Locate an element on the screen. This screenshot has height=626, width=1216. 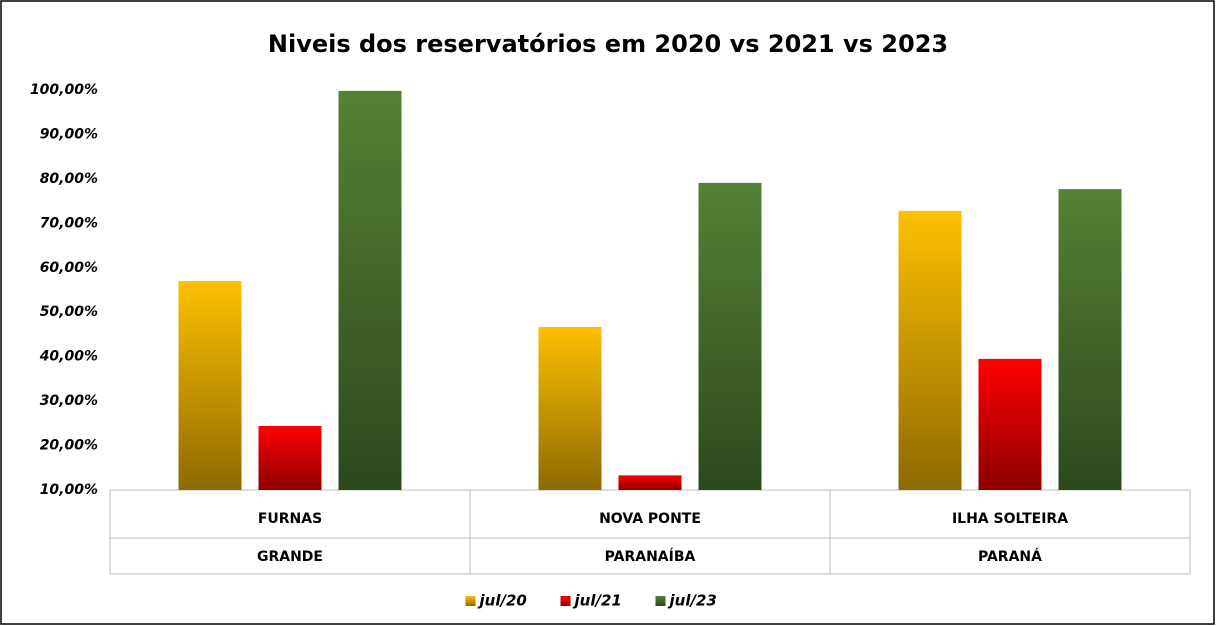
x-group-label: PARANÁ is located at coordinates (1010, 556).